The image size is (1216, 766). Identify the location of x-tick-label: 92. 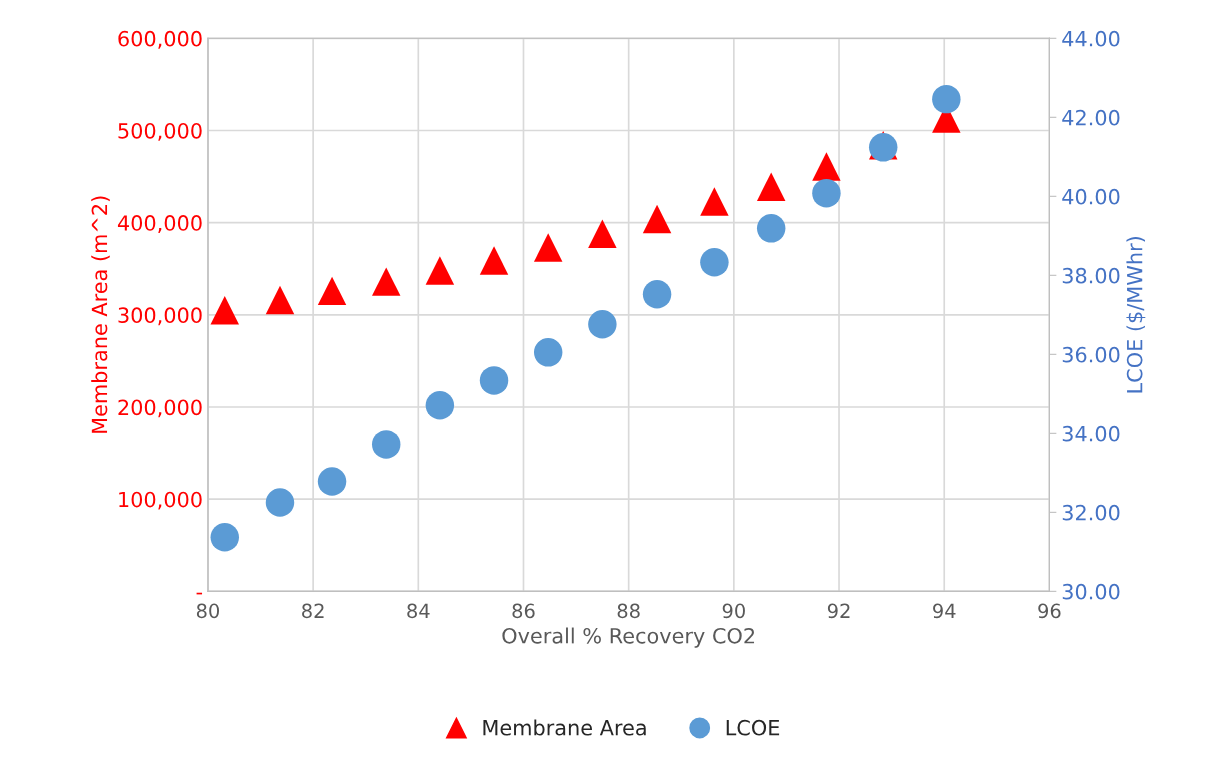
(838, 611).